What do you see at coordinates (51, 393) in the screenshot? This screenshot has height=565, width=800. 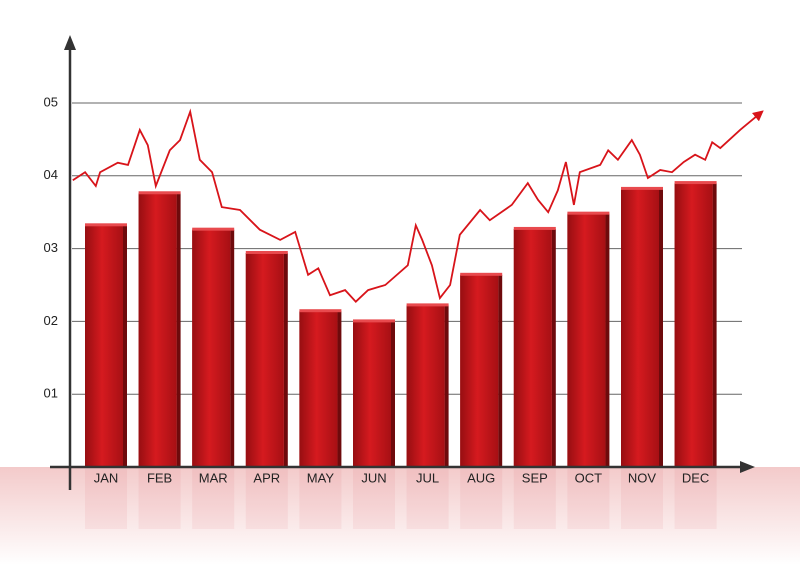 I see `y-tick-label: 01` at bounding box center [51, 393].